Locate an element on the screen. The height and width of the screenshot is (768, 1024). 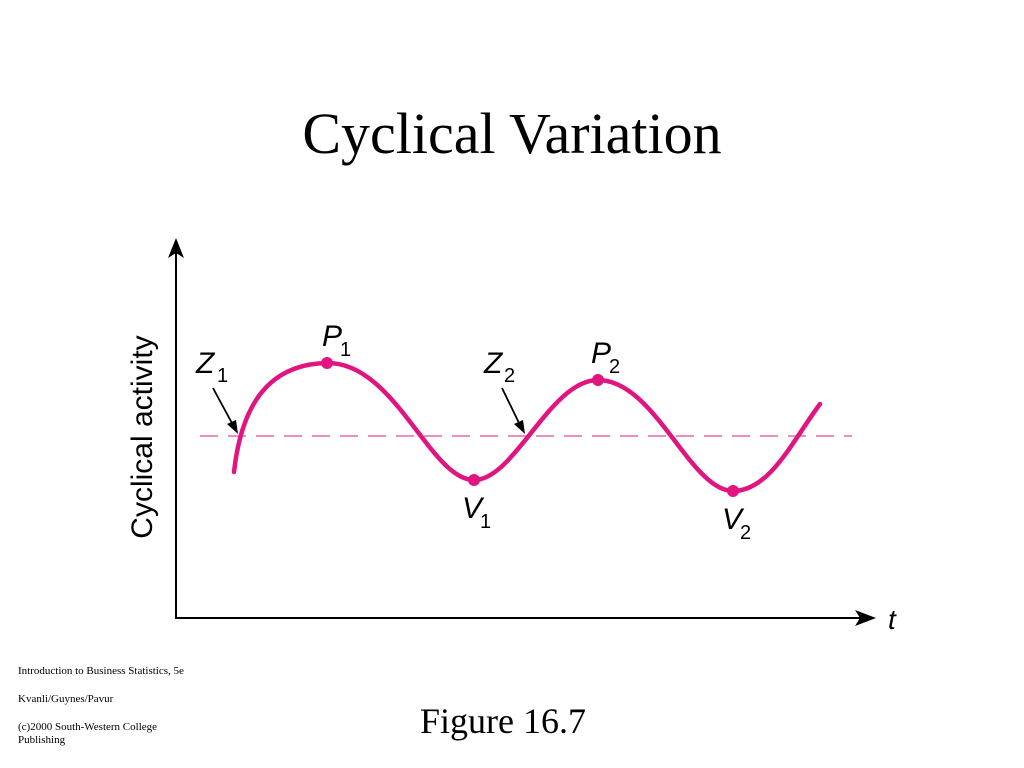
y-axis-arrowhead is located at coordinates (176, 248).